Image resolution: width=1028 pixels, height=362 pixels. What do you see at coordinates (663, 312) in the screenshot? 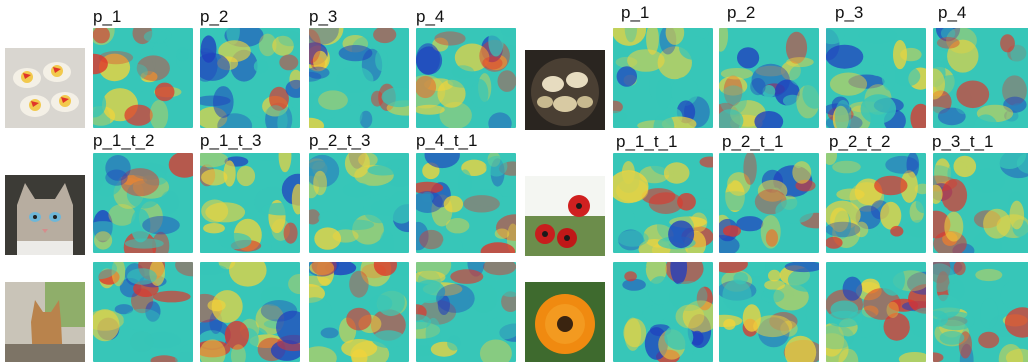
I see `heatmap-right-r2-c0` at bounding box center [663, 312].